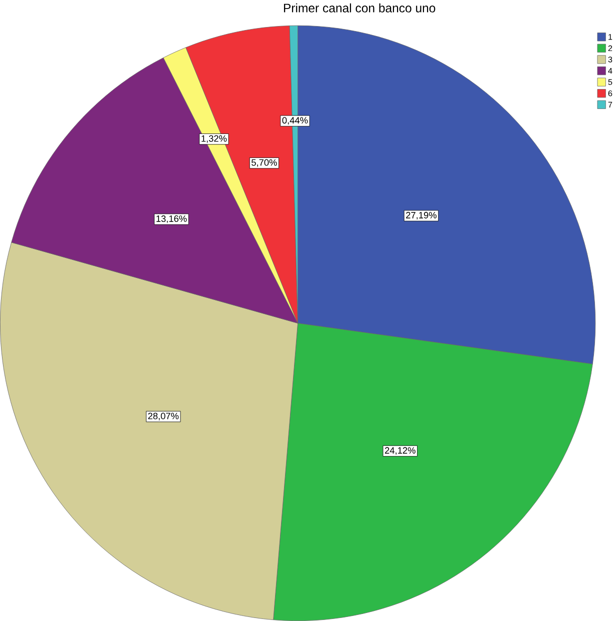 This screenshot has height=621, width=613. I want to click on data-label: 5,70%, so click(264, 163).